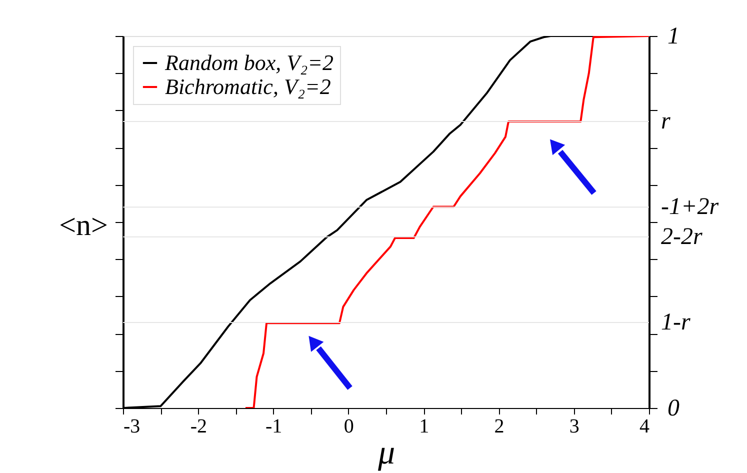  What do you see at coordinates (666, 121) in the screenshot?
I see `ref-line-label: r` at bounding box center [666, 121].